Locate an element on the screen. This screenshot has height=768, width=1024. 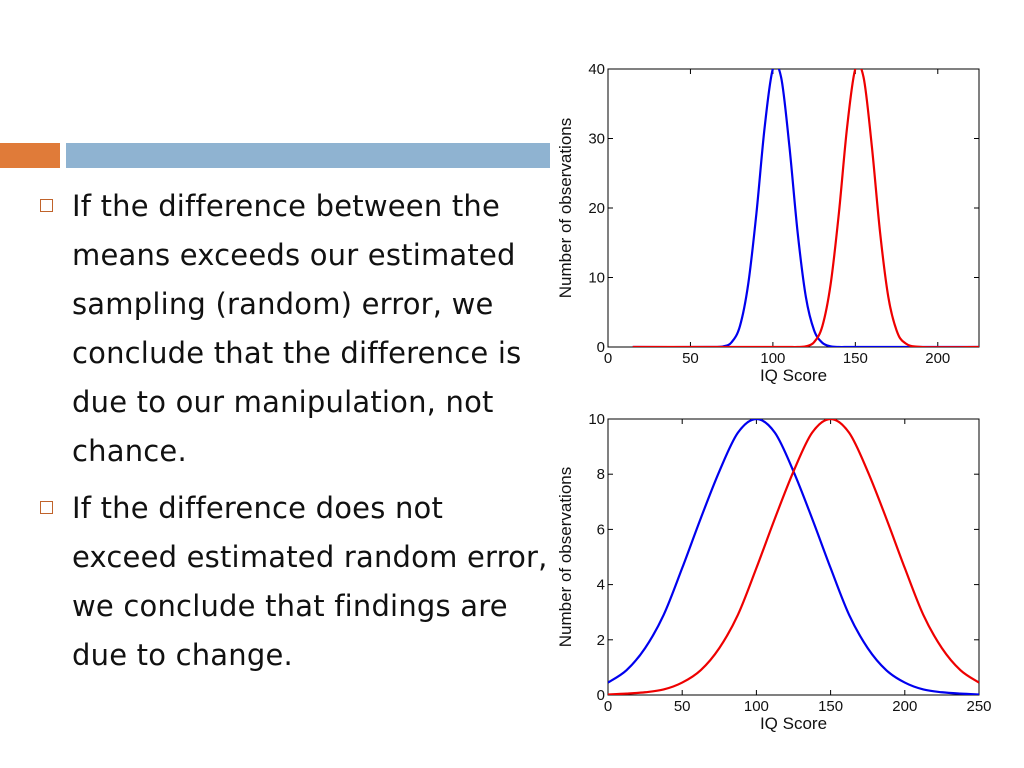
x-tick-label: 250 is located at coordinates (978, 706).